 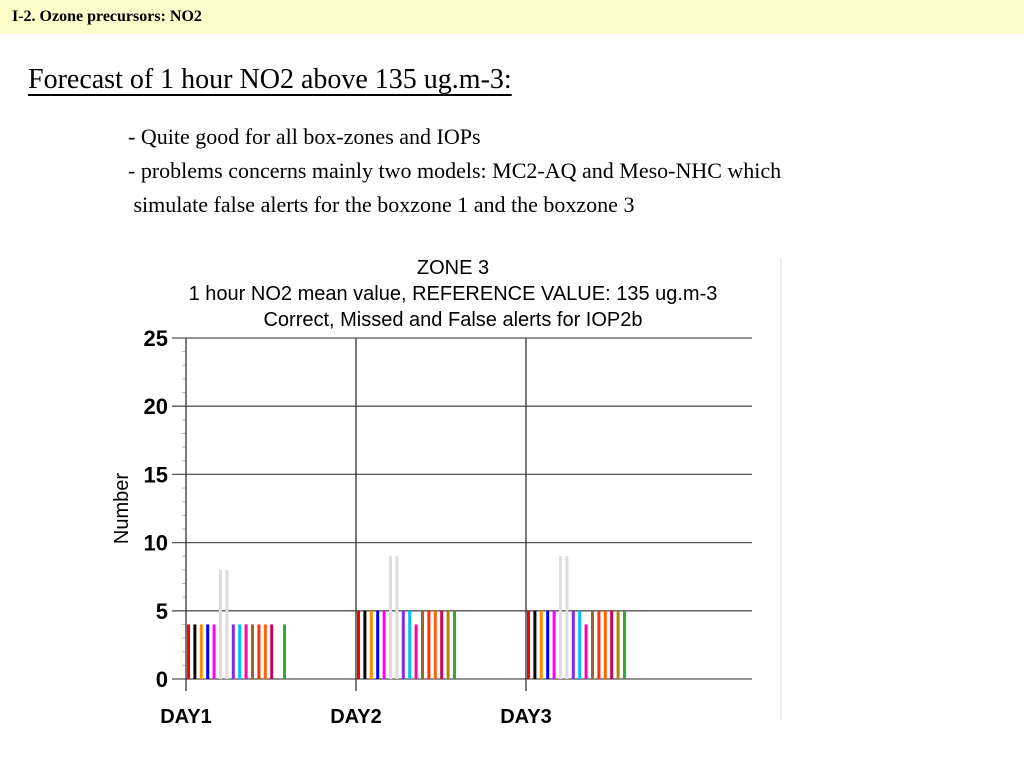 I want to click on x-category-label: DAY3, so click(x=526, y=717).